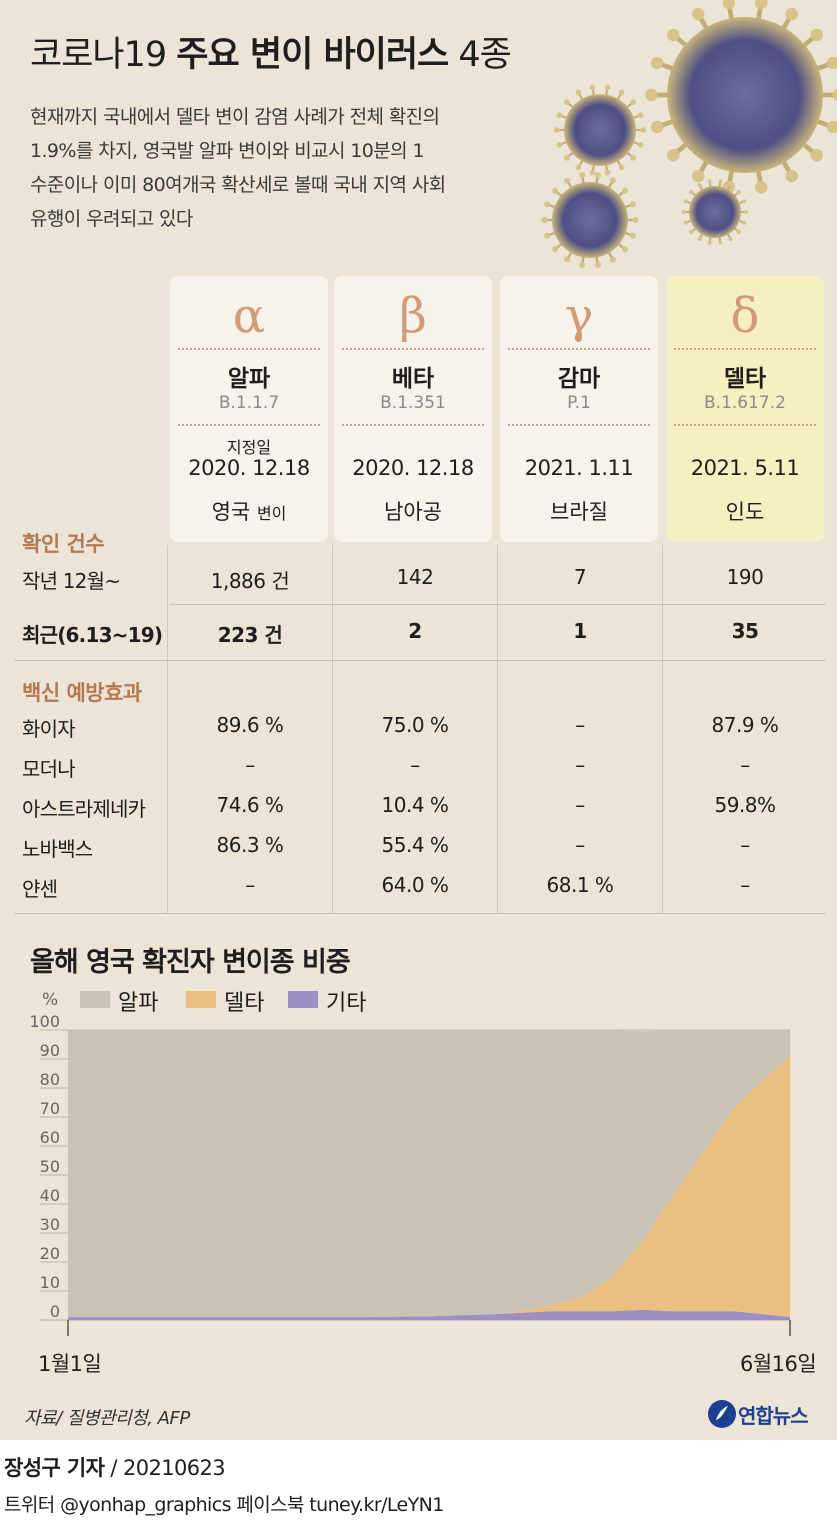  What do you see at coordinates (57, 849) in the screenshot?
I see `row-label: 노바백스` at bounding box center [57, 849].